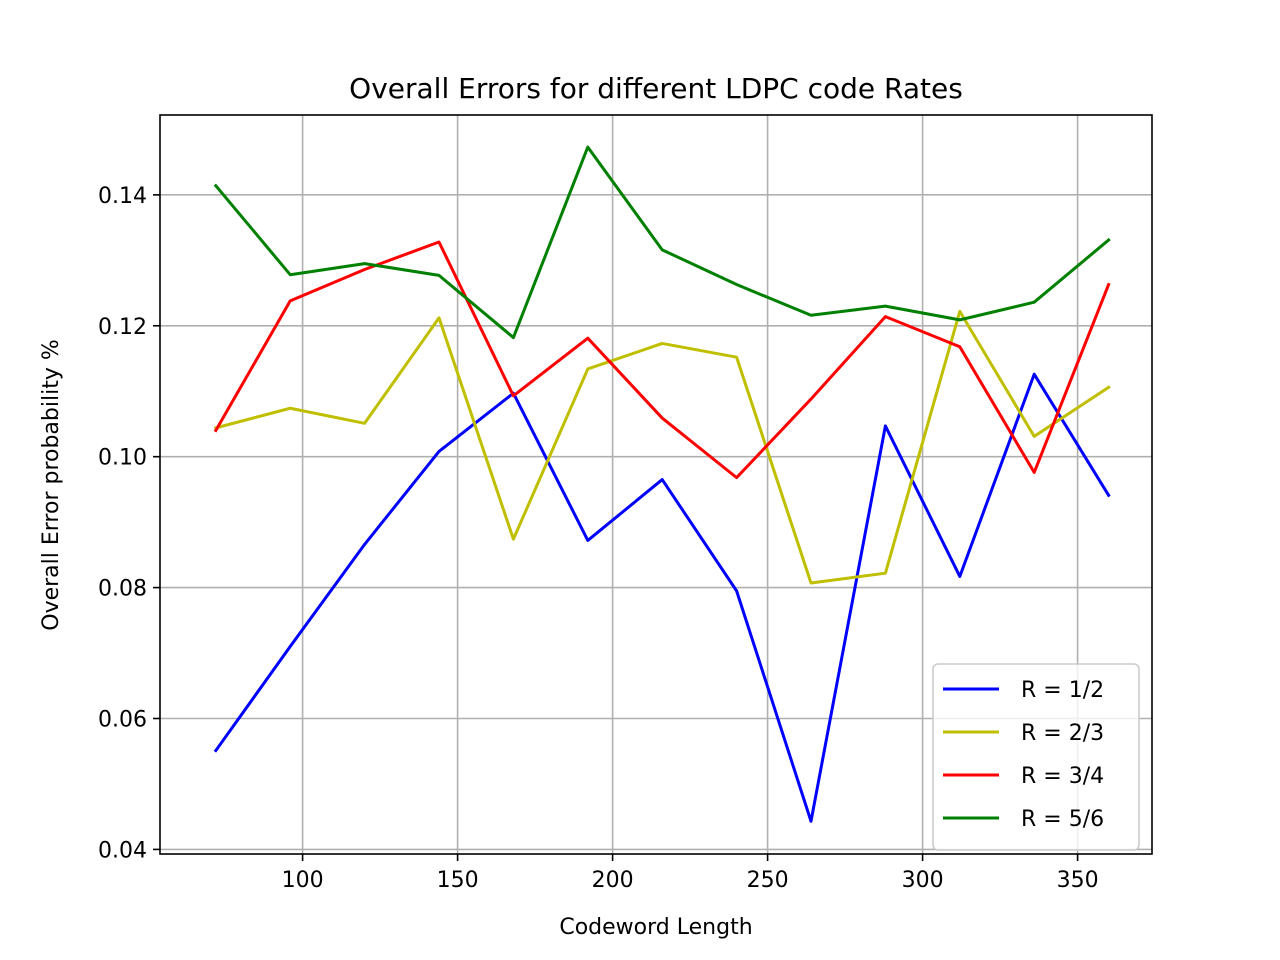 This screenshot has width=1280, height=960. I want to click on legend-label: R = 2/3, so click(1062, 733).